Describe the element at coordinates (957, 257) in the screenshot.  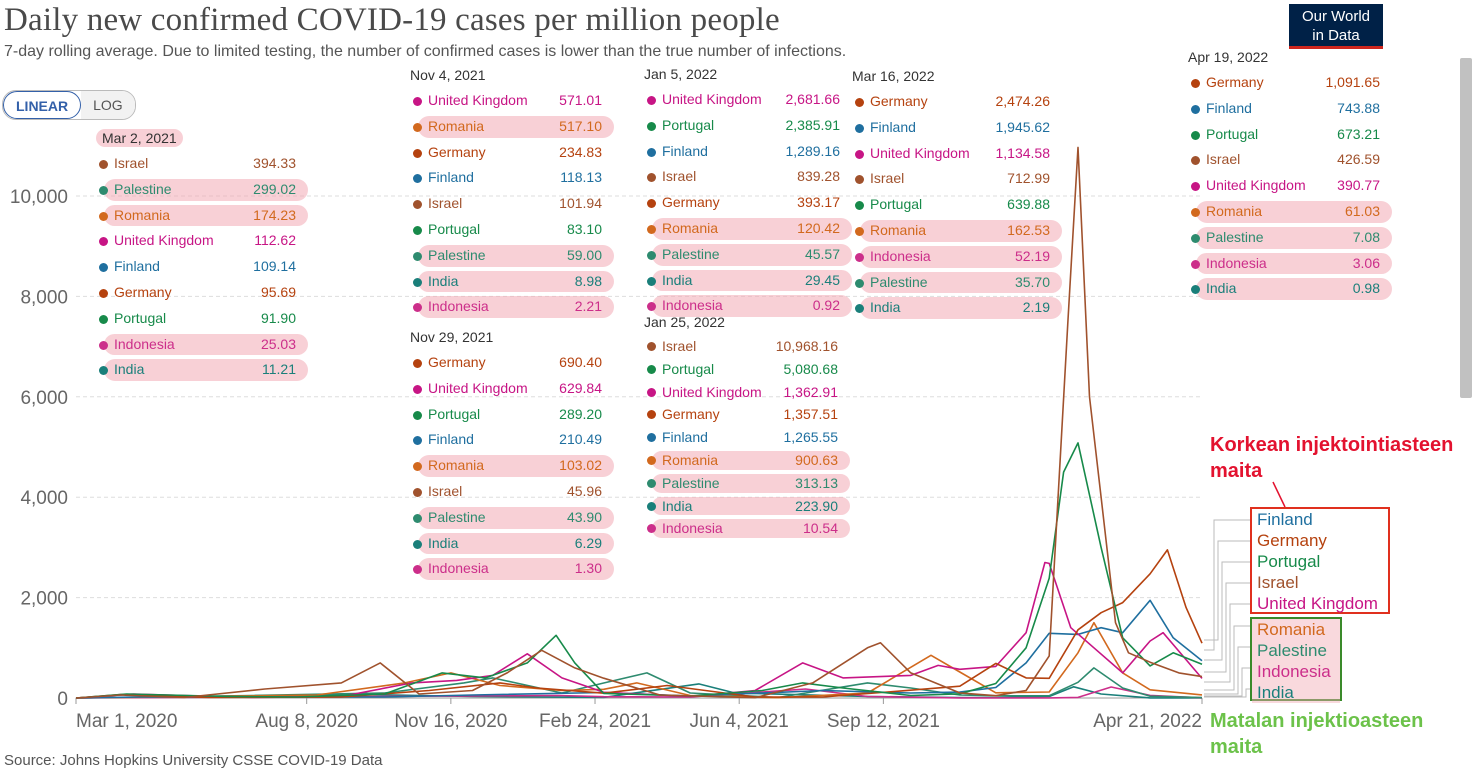
I see `tooltip-row: Indonesia 52.19` at that location.